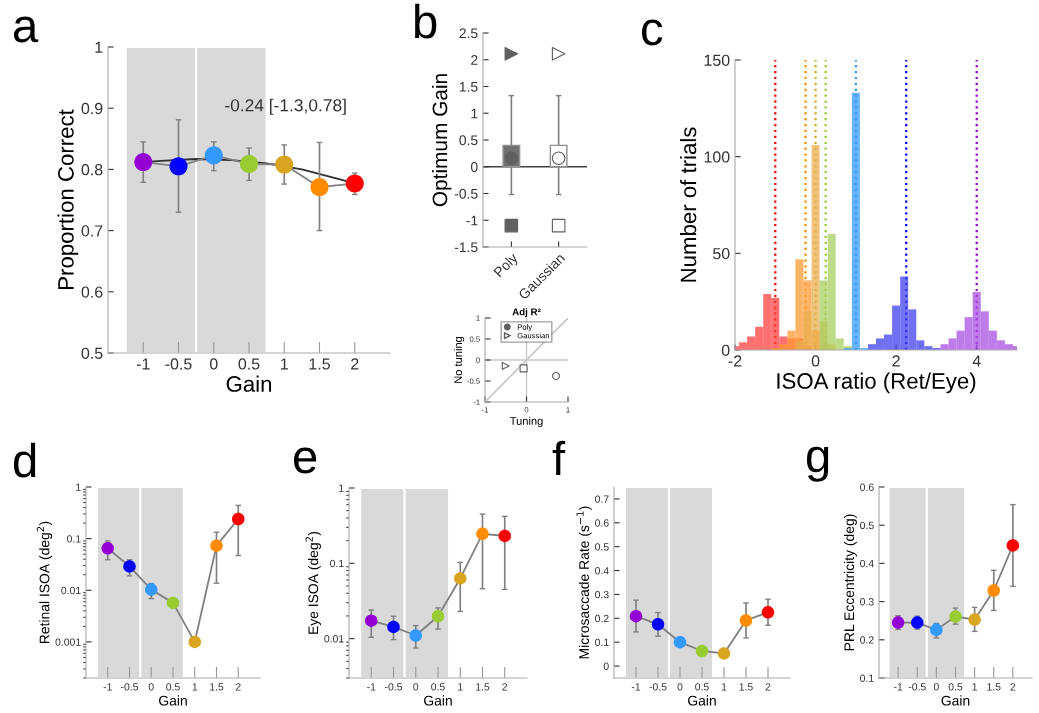  What do you see at coordinates (526, 313) in the screenshot?
I see `chart-title: Adj R²` at bounding box center [526, 313].